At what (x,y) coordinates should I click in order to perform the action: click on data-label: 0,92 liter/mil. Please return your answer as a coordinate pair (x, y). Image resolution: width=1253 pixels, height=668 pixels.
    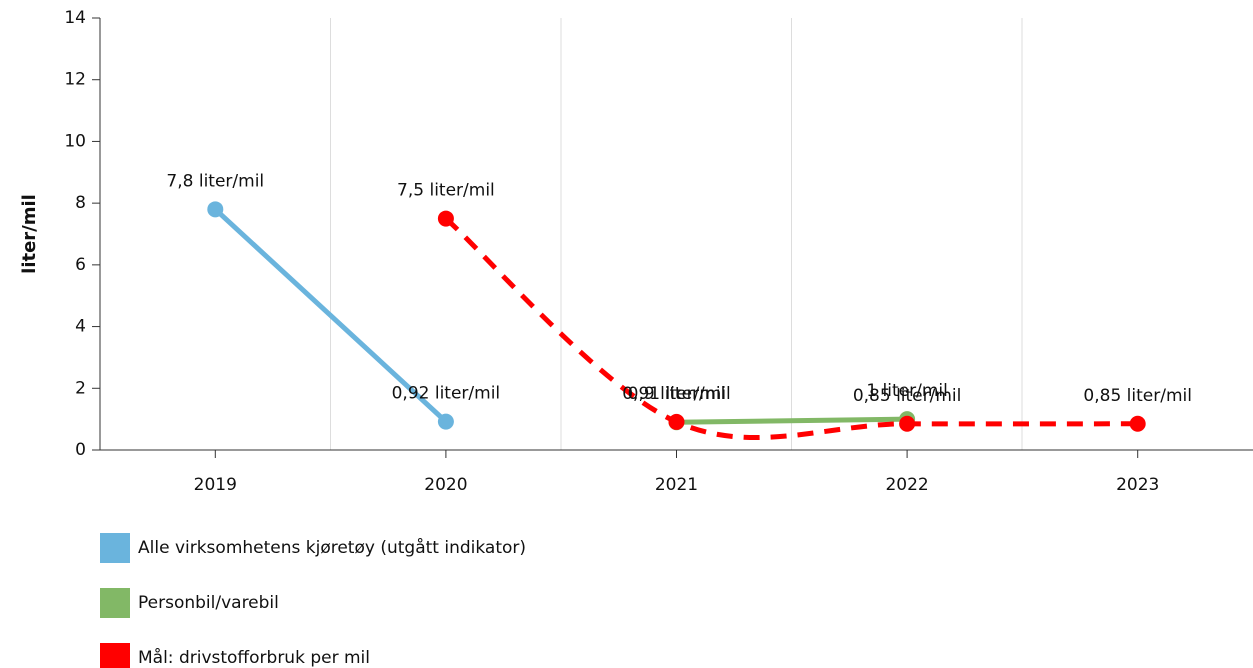
    Looking at the image, I should click on (446, 394).